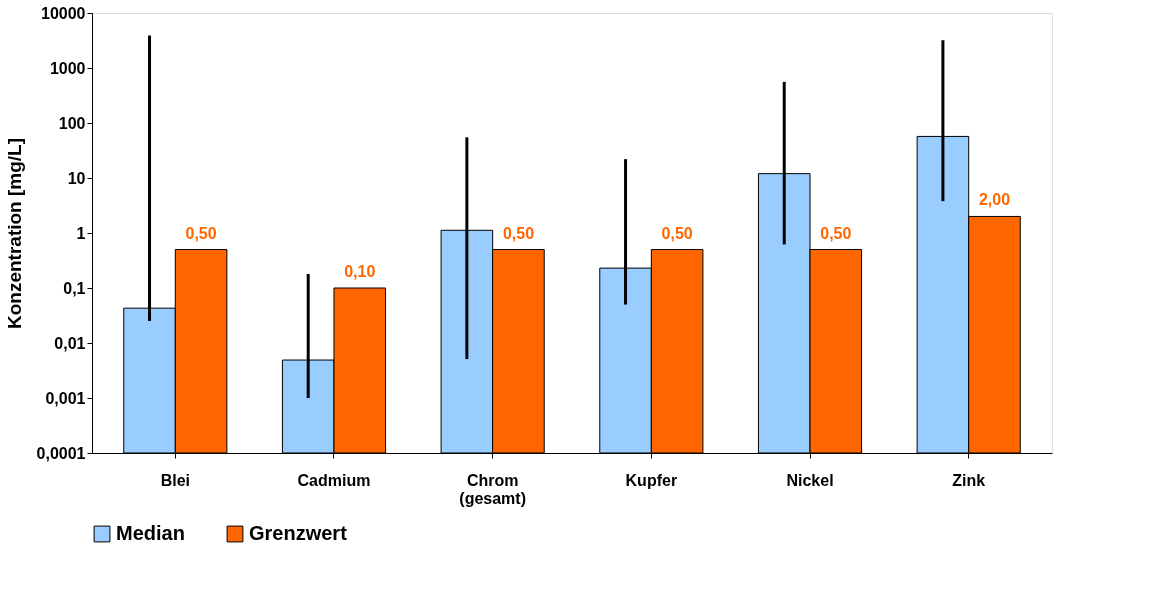 This screenshot has width=1153, height=613. What do you see at coordinates (994, 200) in the screenshot?
I see `data-label: 2,00` at bounding box center [994, 200].